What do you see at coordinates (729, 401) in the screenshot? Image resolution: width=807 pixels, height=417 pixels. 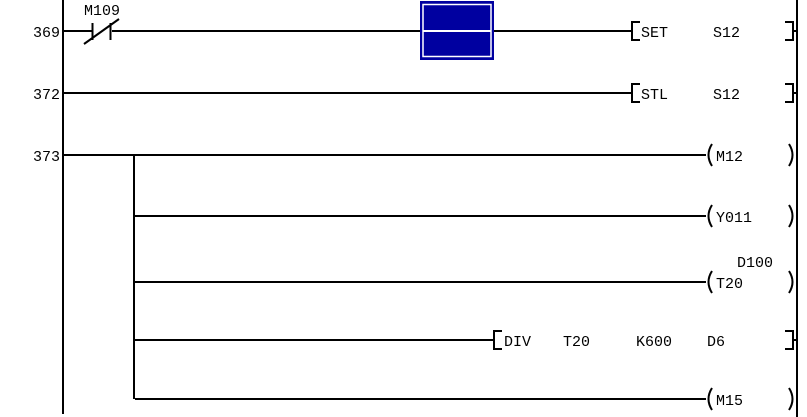 I see `coil-device-label: M15` at bounding box center [729, 401].